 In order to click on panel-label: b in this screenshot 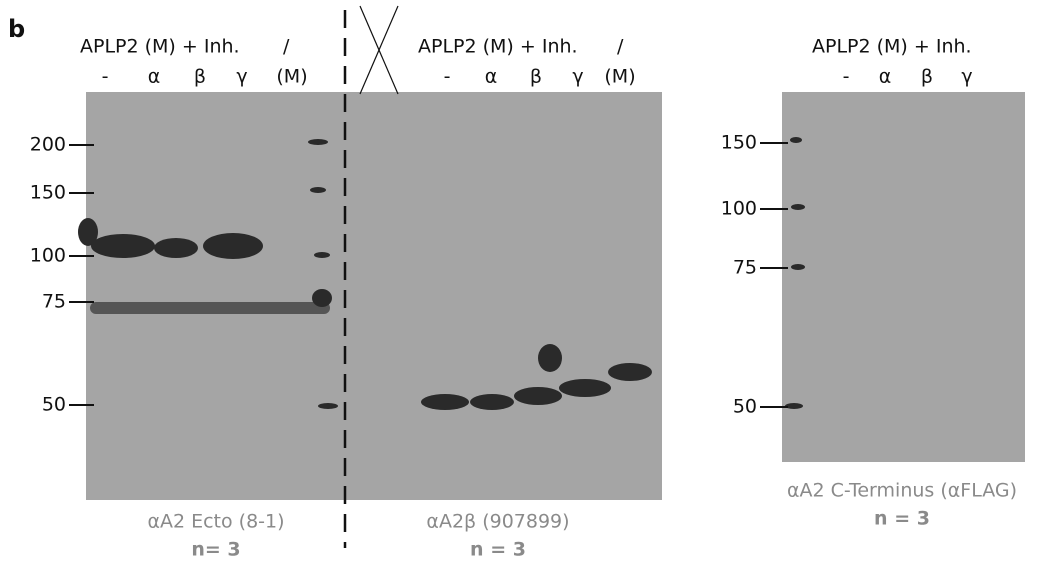, I will do `click(16, 29)`.